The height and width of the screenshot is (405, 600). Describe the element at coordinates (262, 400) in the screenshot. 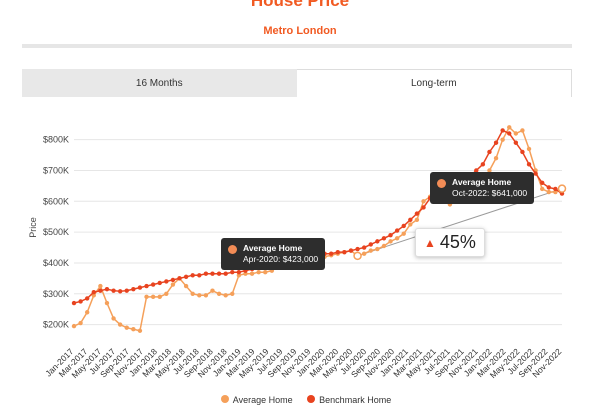

I see `legend-label-average: Average Home` at that location.